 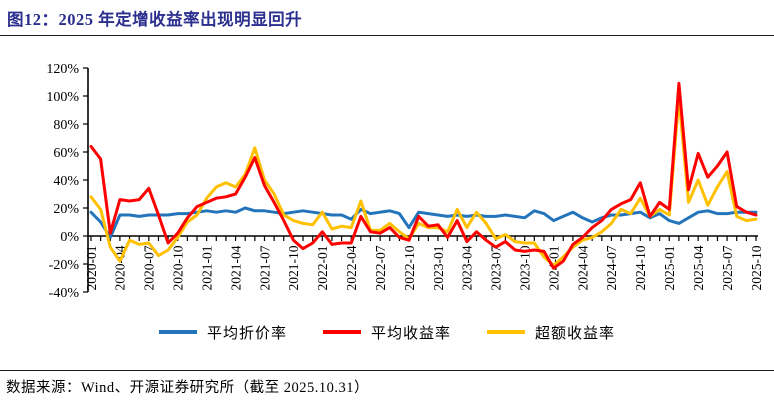 I want to click on svg-text: 2025-10, so click(x=756, y=267).